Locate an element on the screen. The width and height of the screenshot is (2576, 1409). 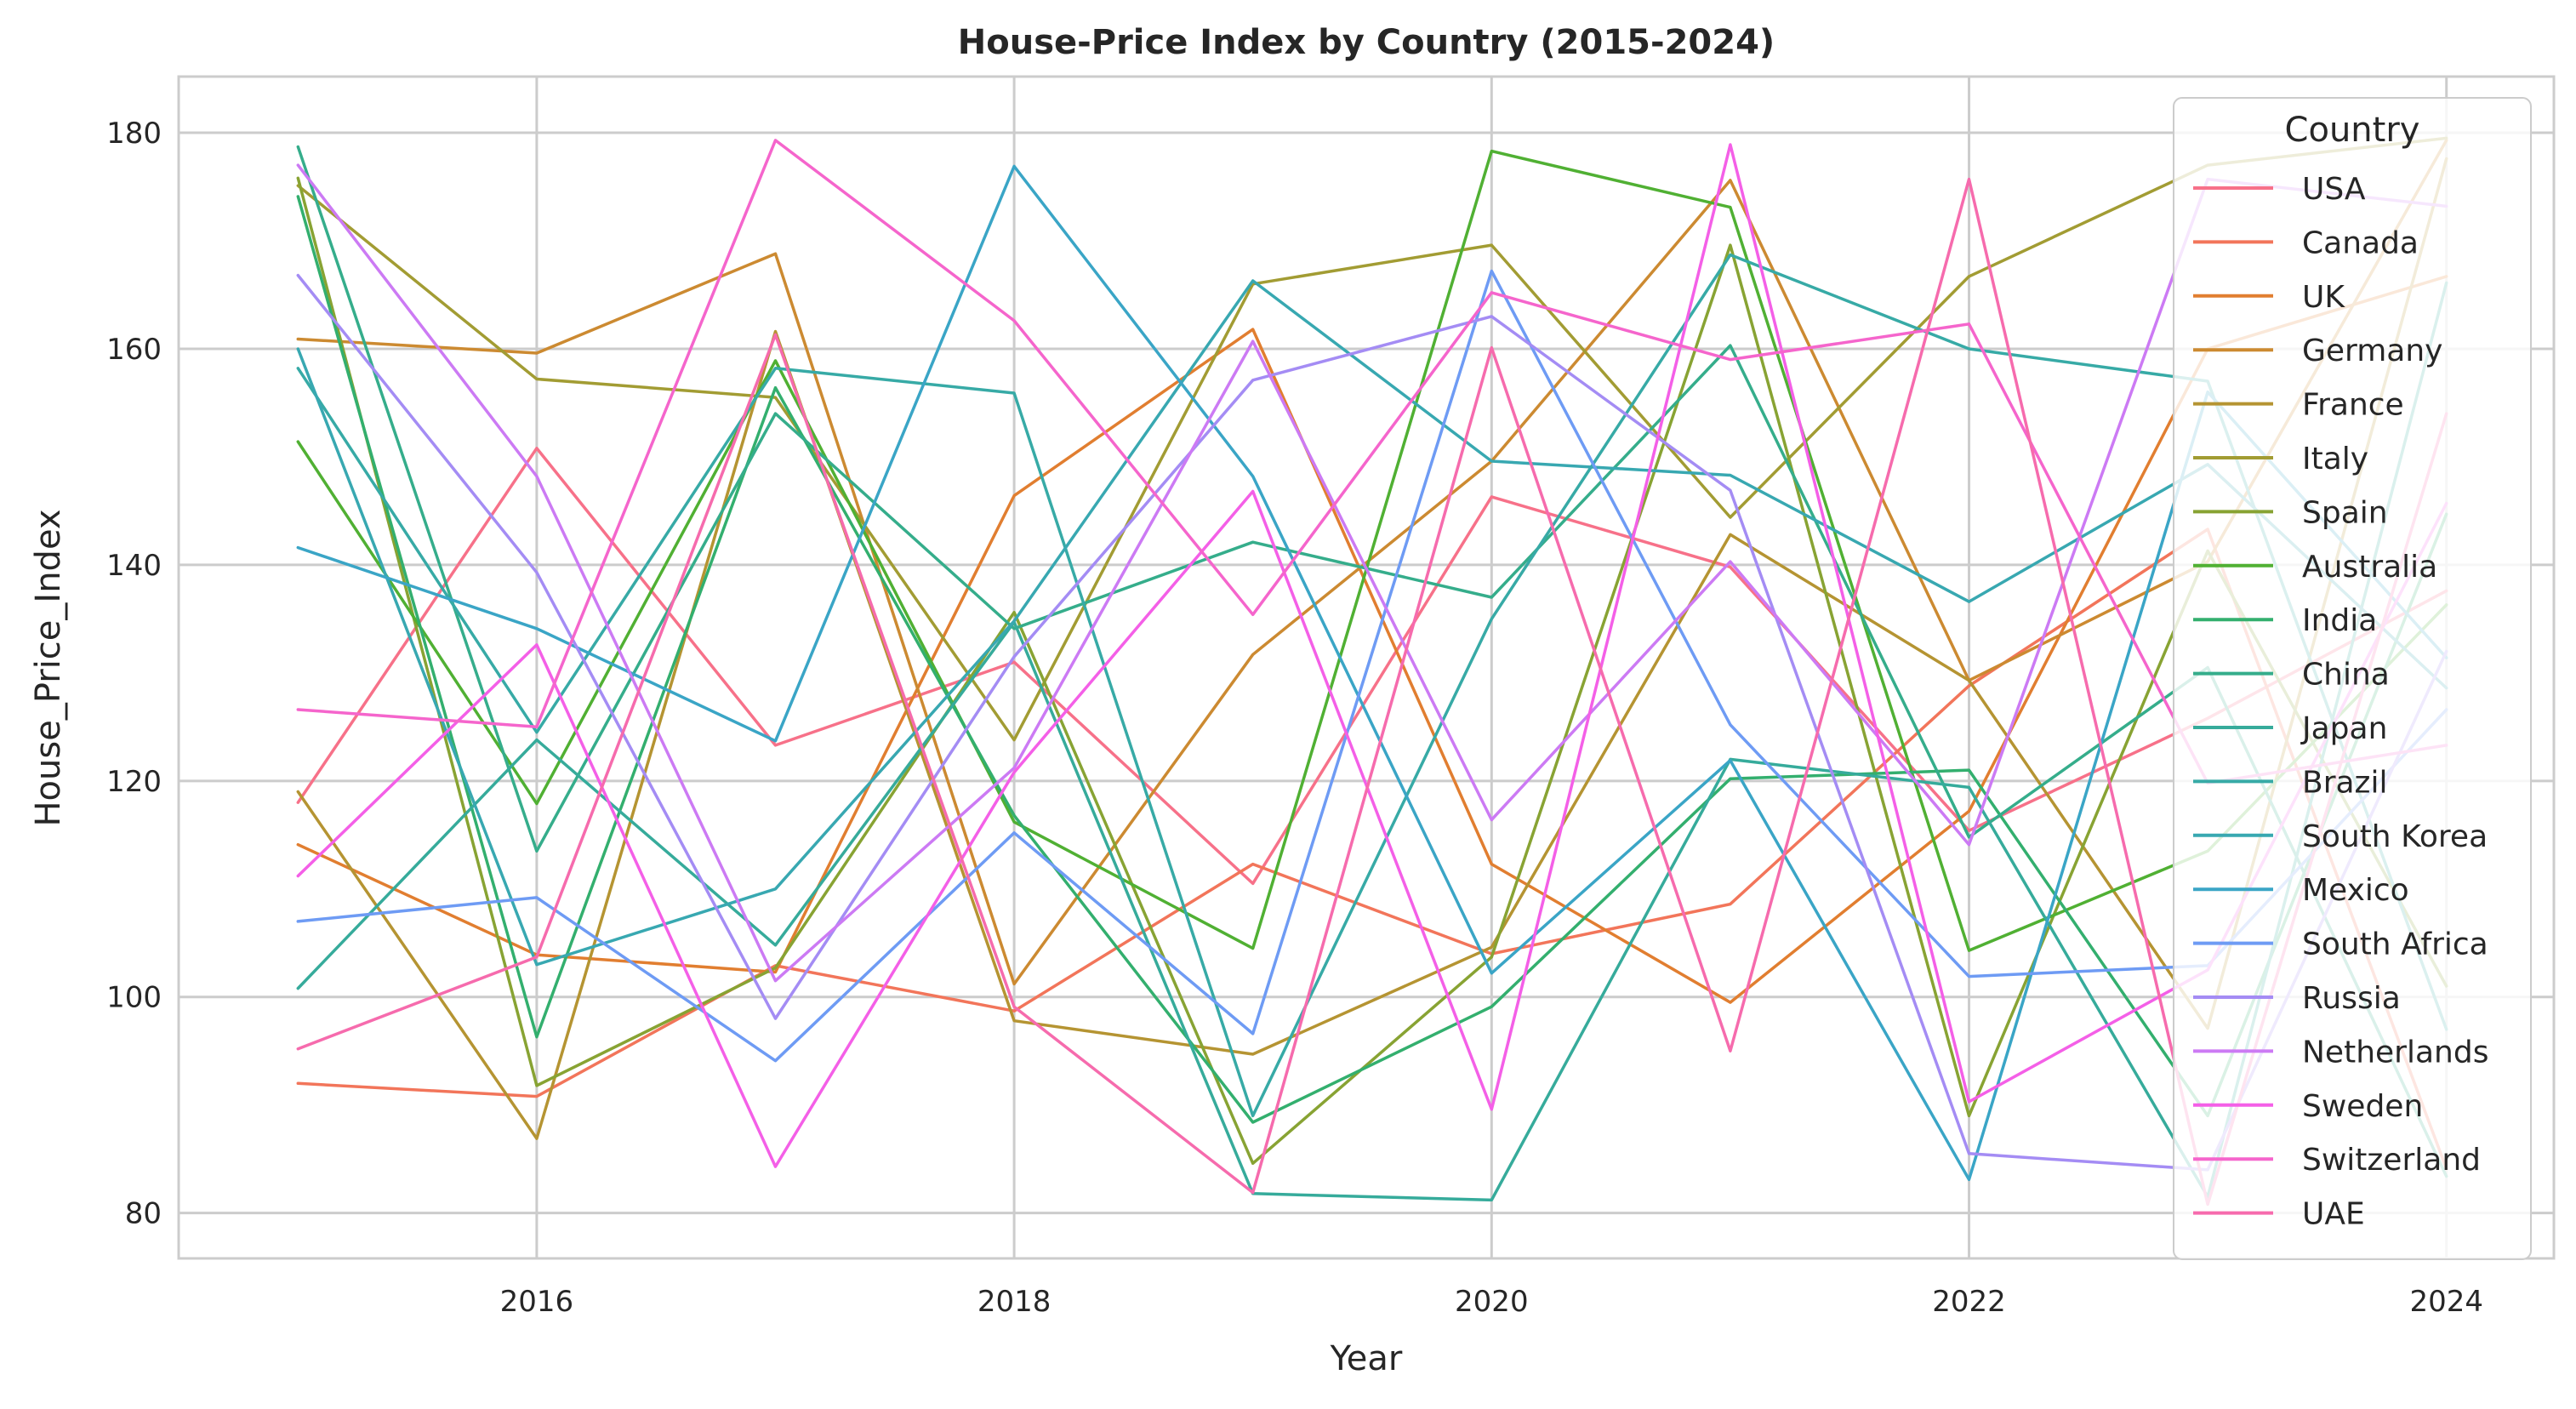
legend-label: USA is located at coordinates (2334, 189).